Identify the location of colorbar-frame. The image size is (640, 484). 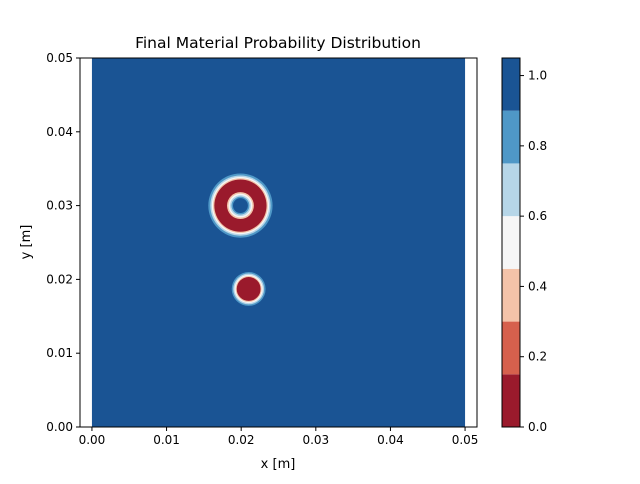
(511, 242).